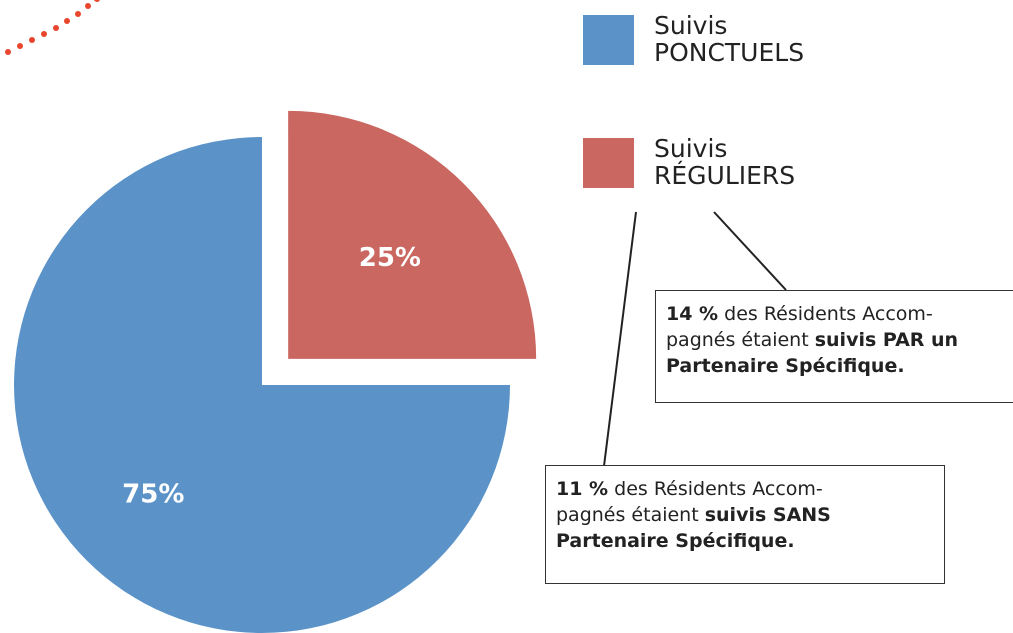 The width and height of the screenshot is (1013, 633). Describe the element at coordinates (729, 39) in the screenshot. I see `legend-label: Suivis PONCTUELS` at that location.